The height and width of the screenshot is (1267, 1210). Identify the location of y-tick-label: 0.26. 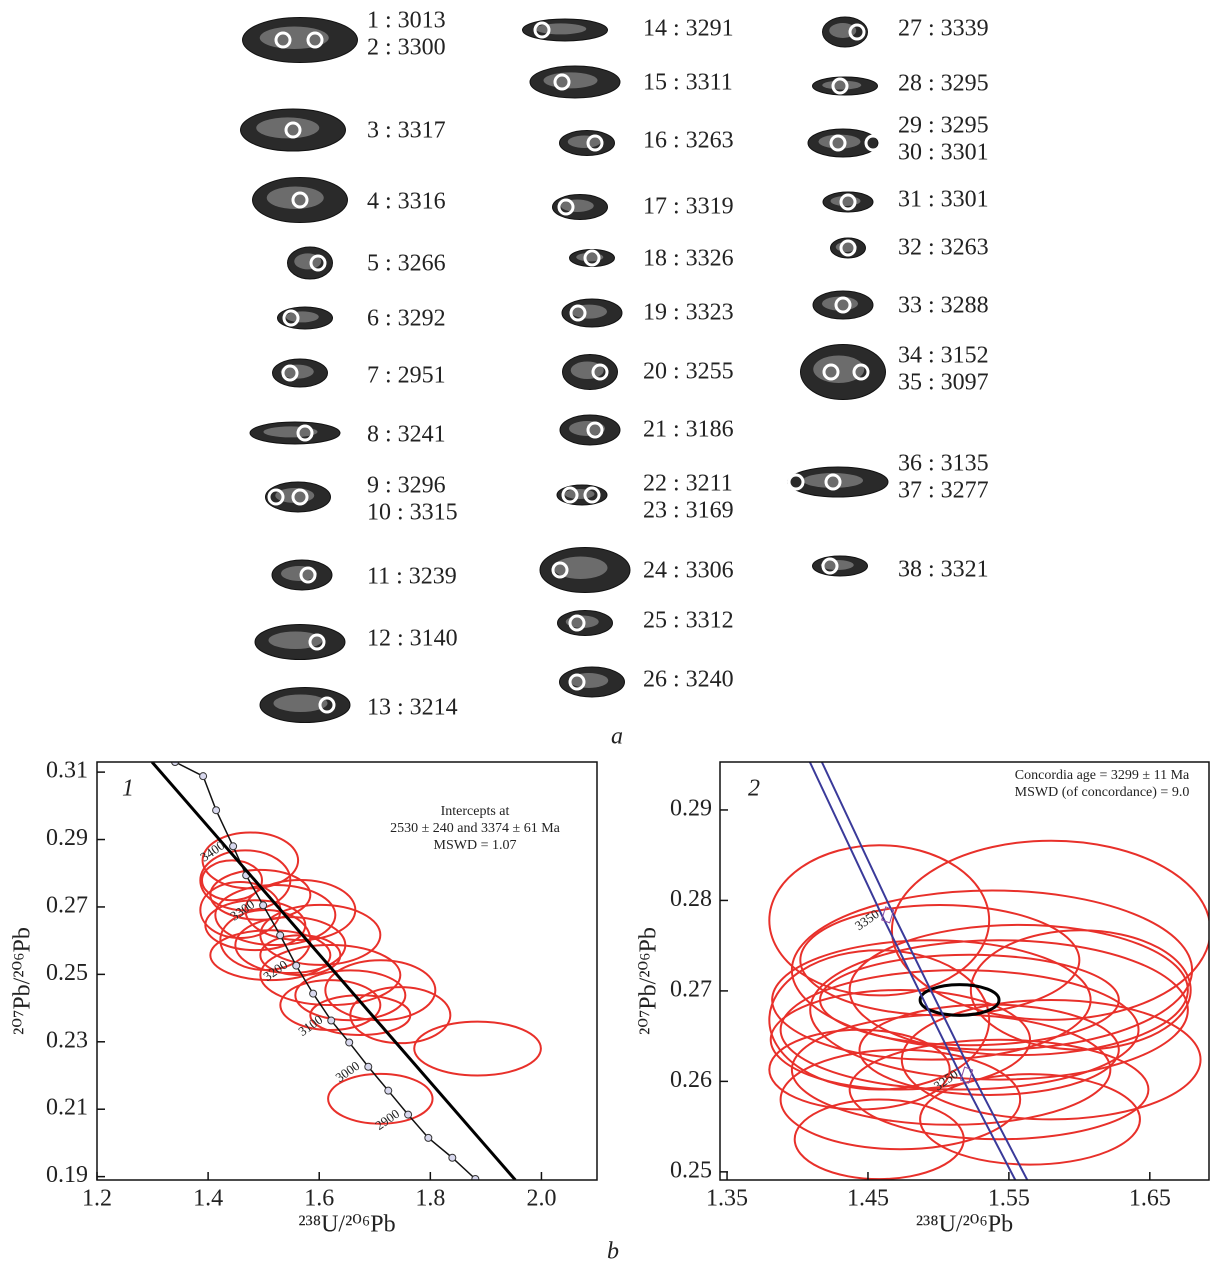
(691, 1080).